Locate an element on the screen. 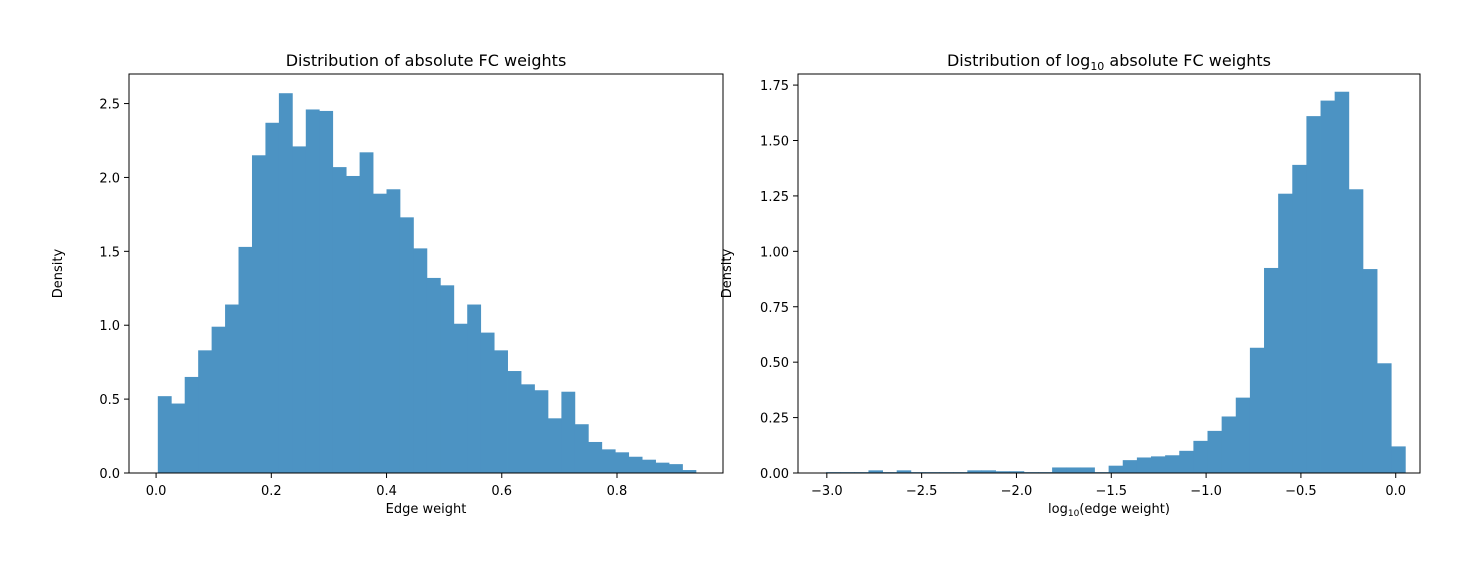 The height and width of the screenshot is (570, 1470). y-tick-label: 0.25 is located at coordinates (774, 419).